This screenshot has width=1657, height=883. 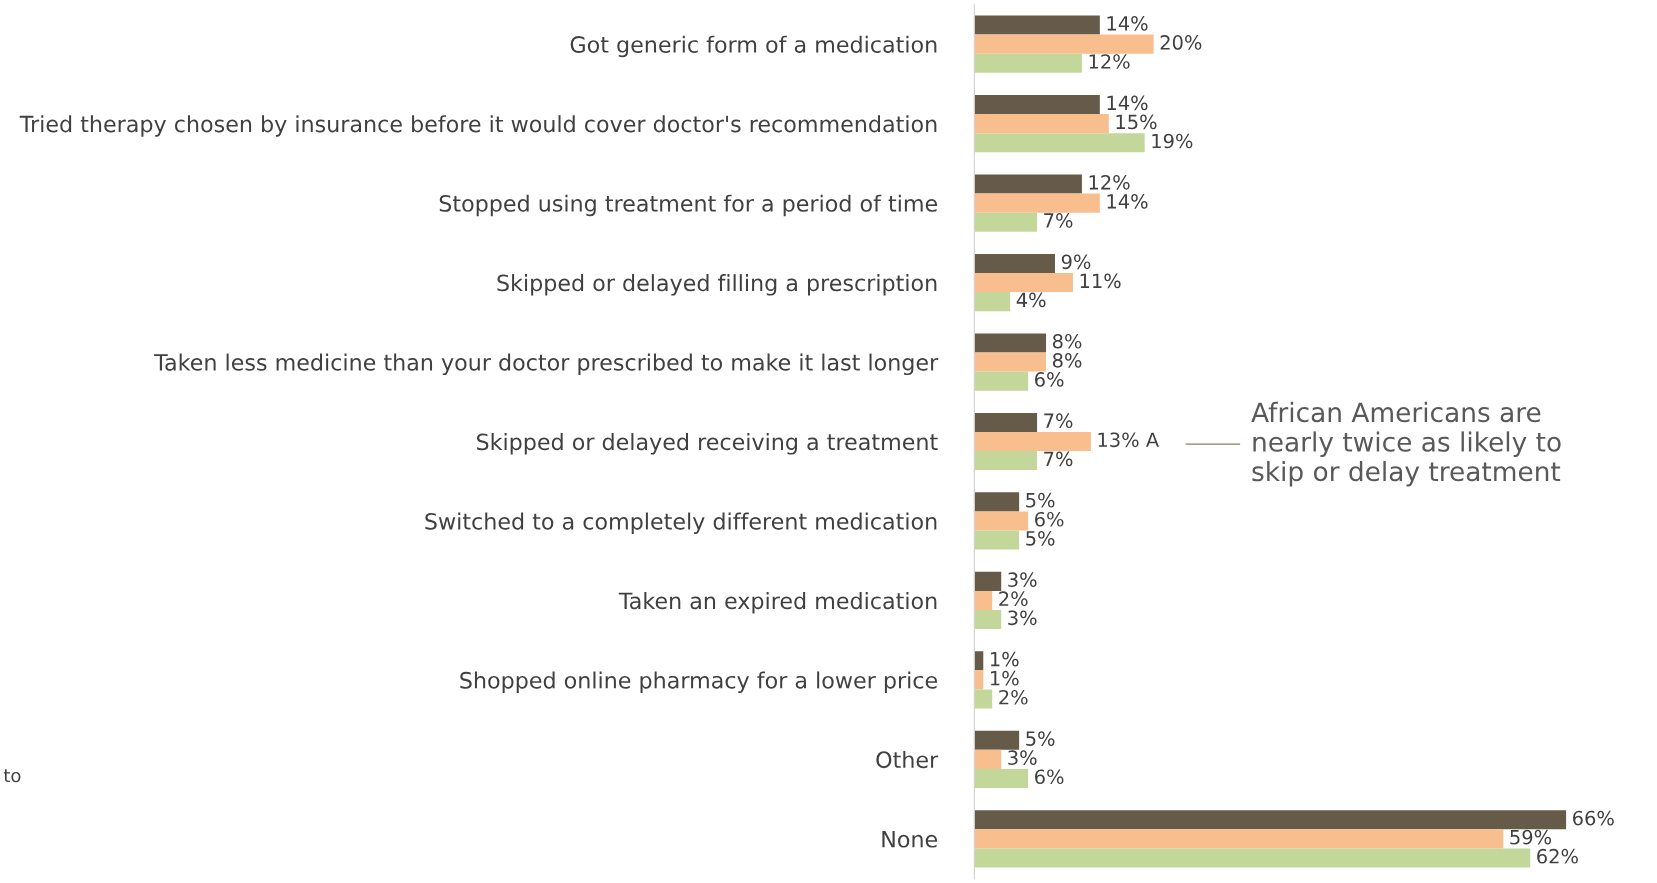 I want to click on data-label: 15%, so click(x=1136, y=122).